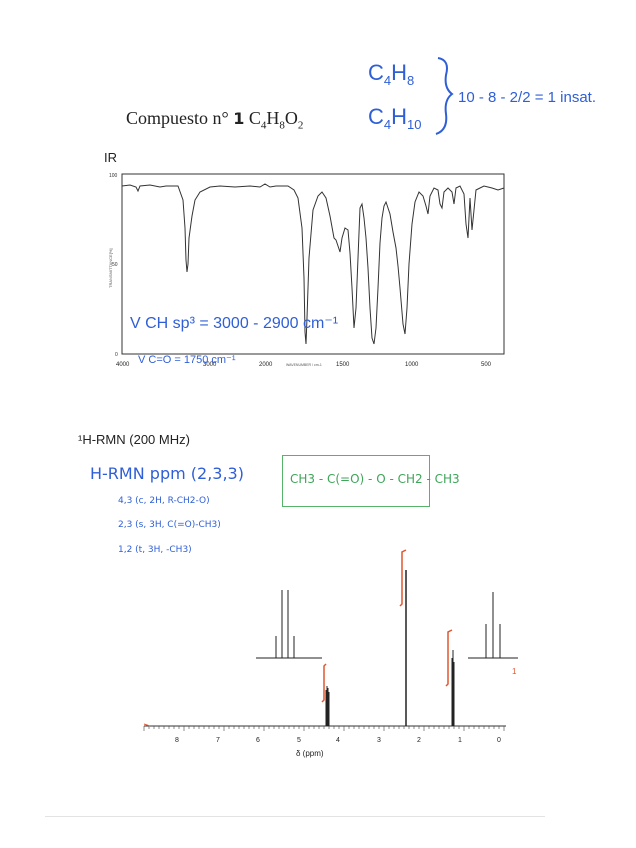 Image resolution: width=636 pixels, height=848 pixels. Describe the element at coordinates (514, 671) in the screenshot. I see `inset-triplet-index: 1` at that location.